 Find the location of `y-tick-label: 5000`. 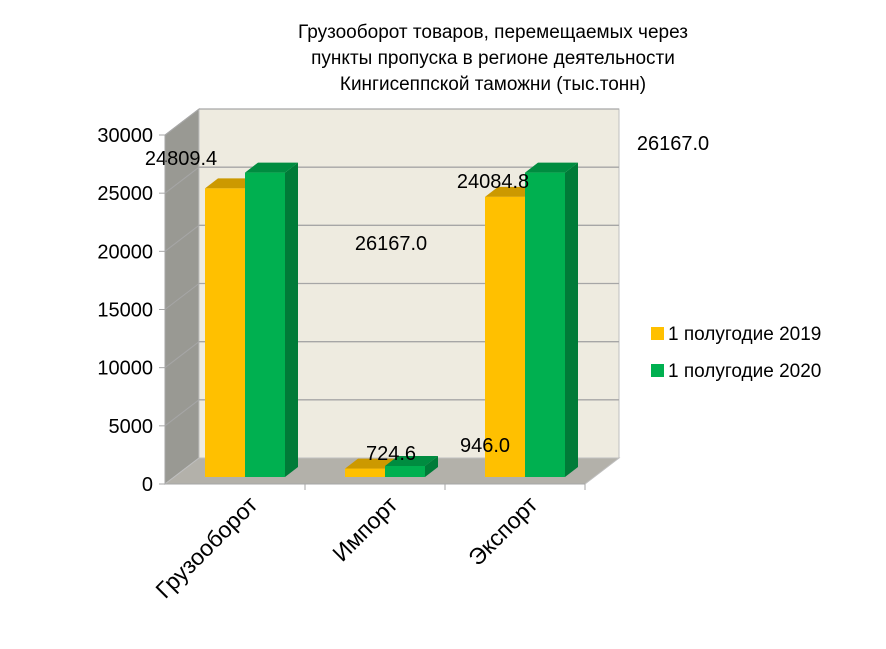

y-tick-label: 5000 is located at coordinates (131, 427).